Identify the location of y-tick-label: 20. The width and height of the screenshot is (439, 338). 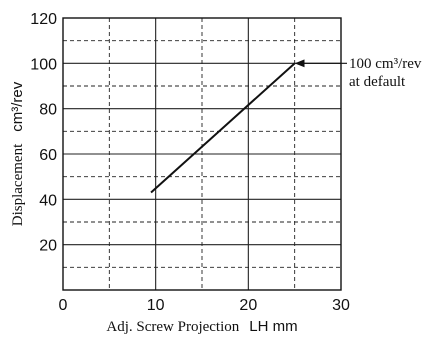
(48, 246).